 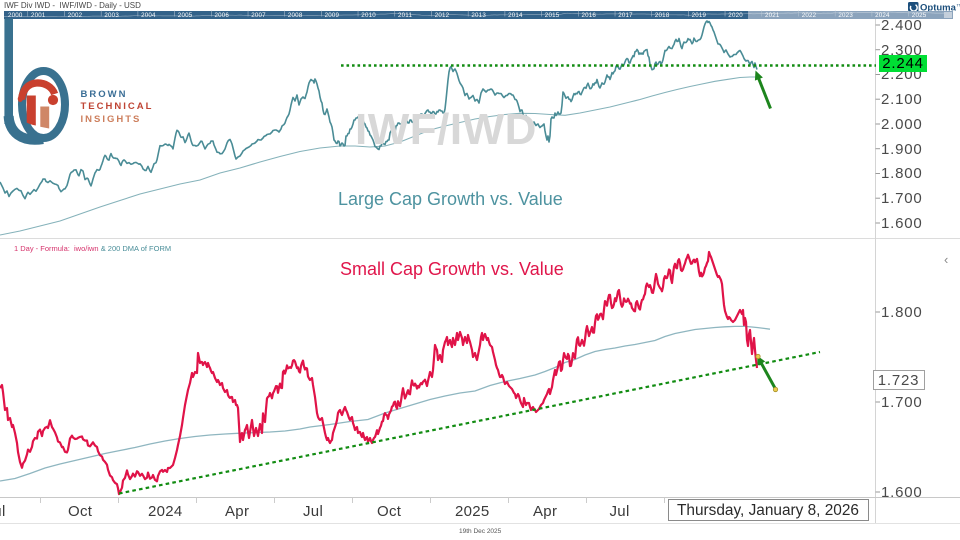 What do you see at coordinates (958, 5) in the screenshot?
I see `svg-text: TM` at bounding box center [958, 5].